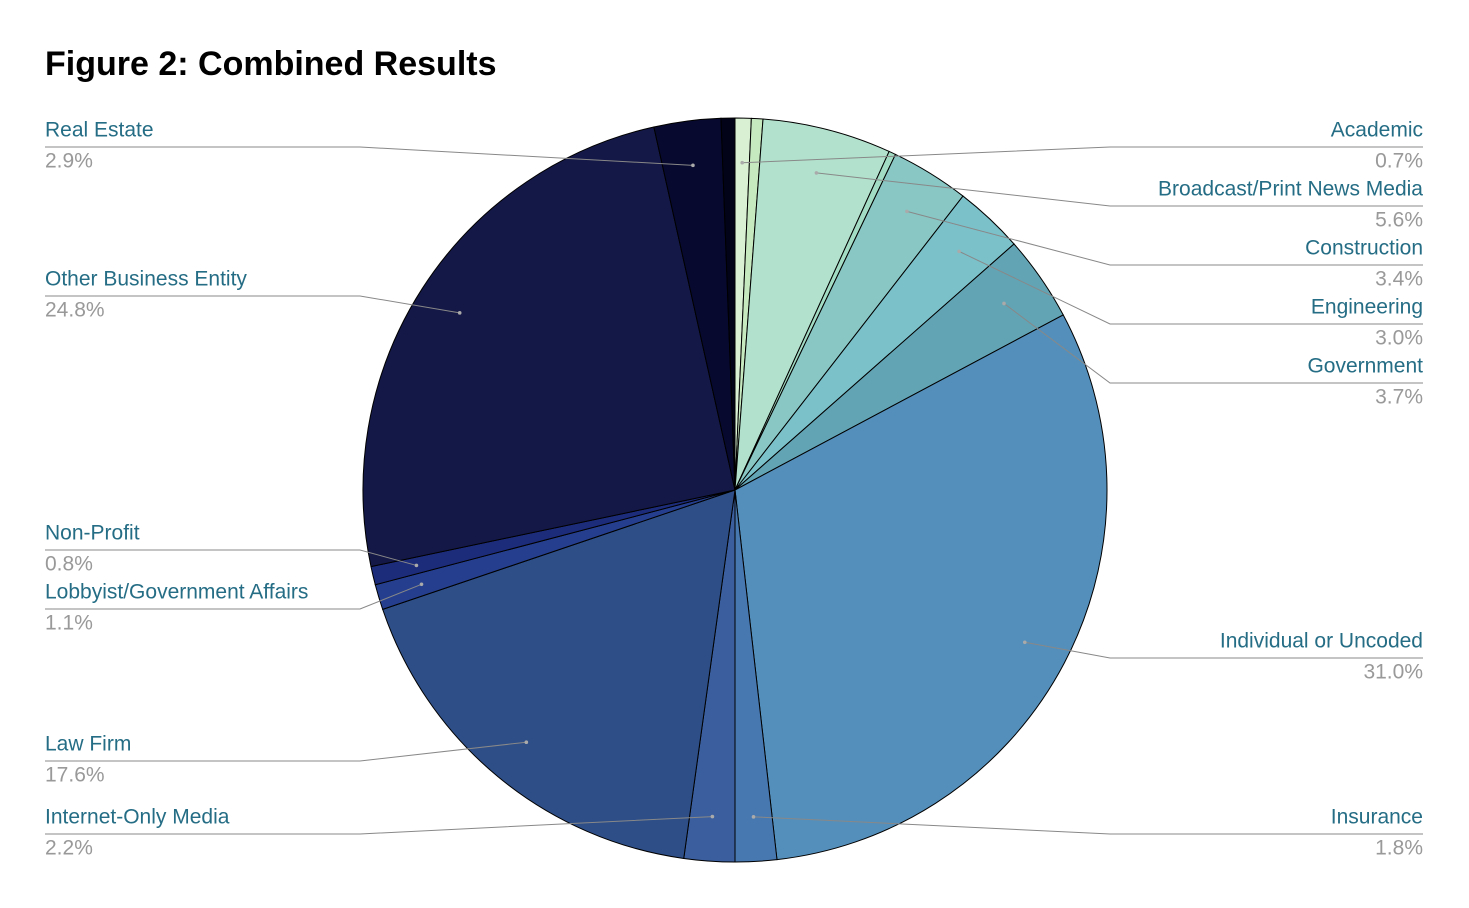 This screenshot has width=1469, height=908. I want to click on value-label: 31.0%, so click(1393, 672).